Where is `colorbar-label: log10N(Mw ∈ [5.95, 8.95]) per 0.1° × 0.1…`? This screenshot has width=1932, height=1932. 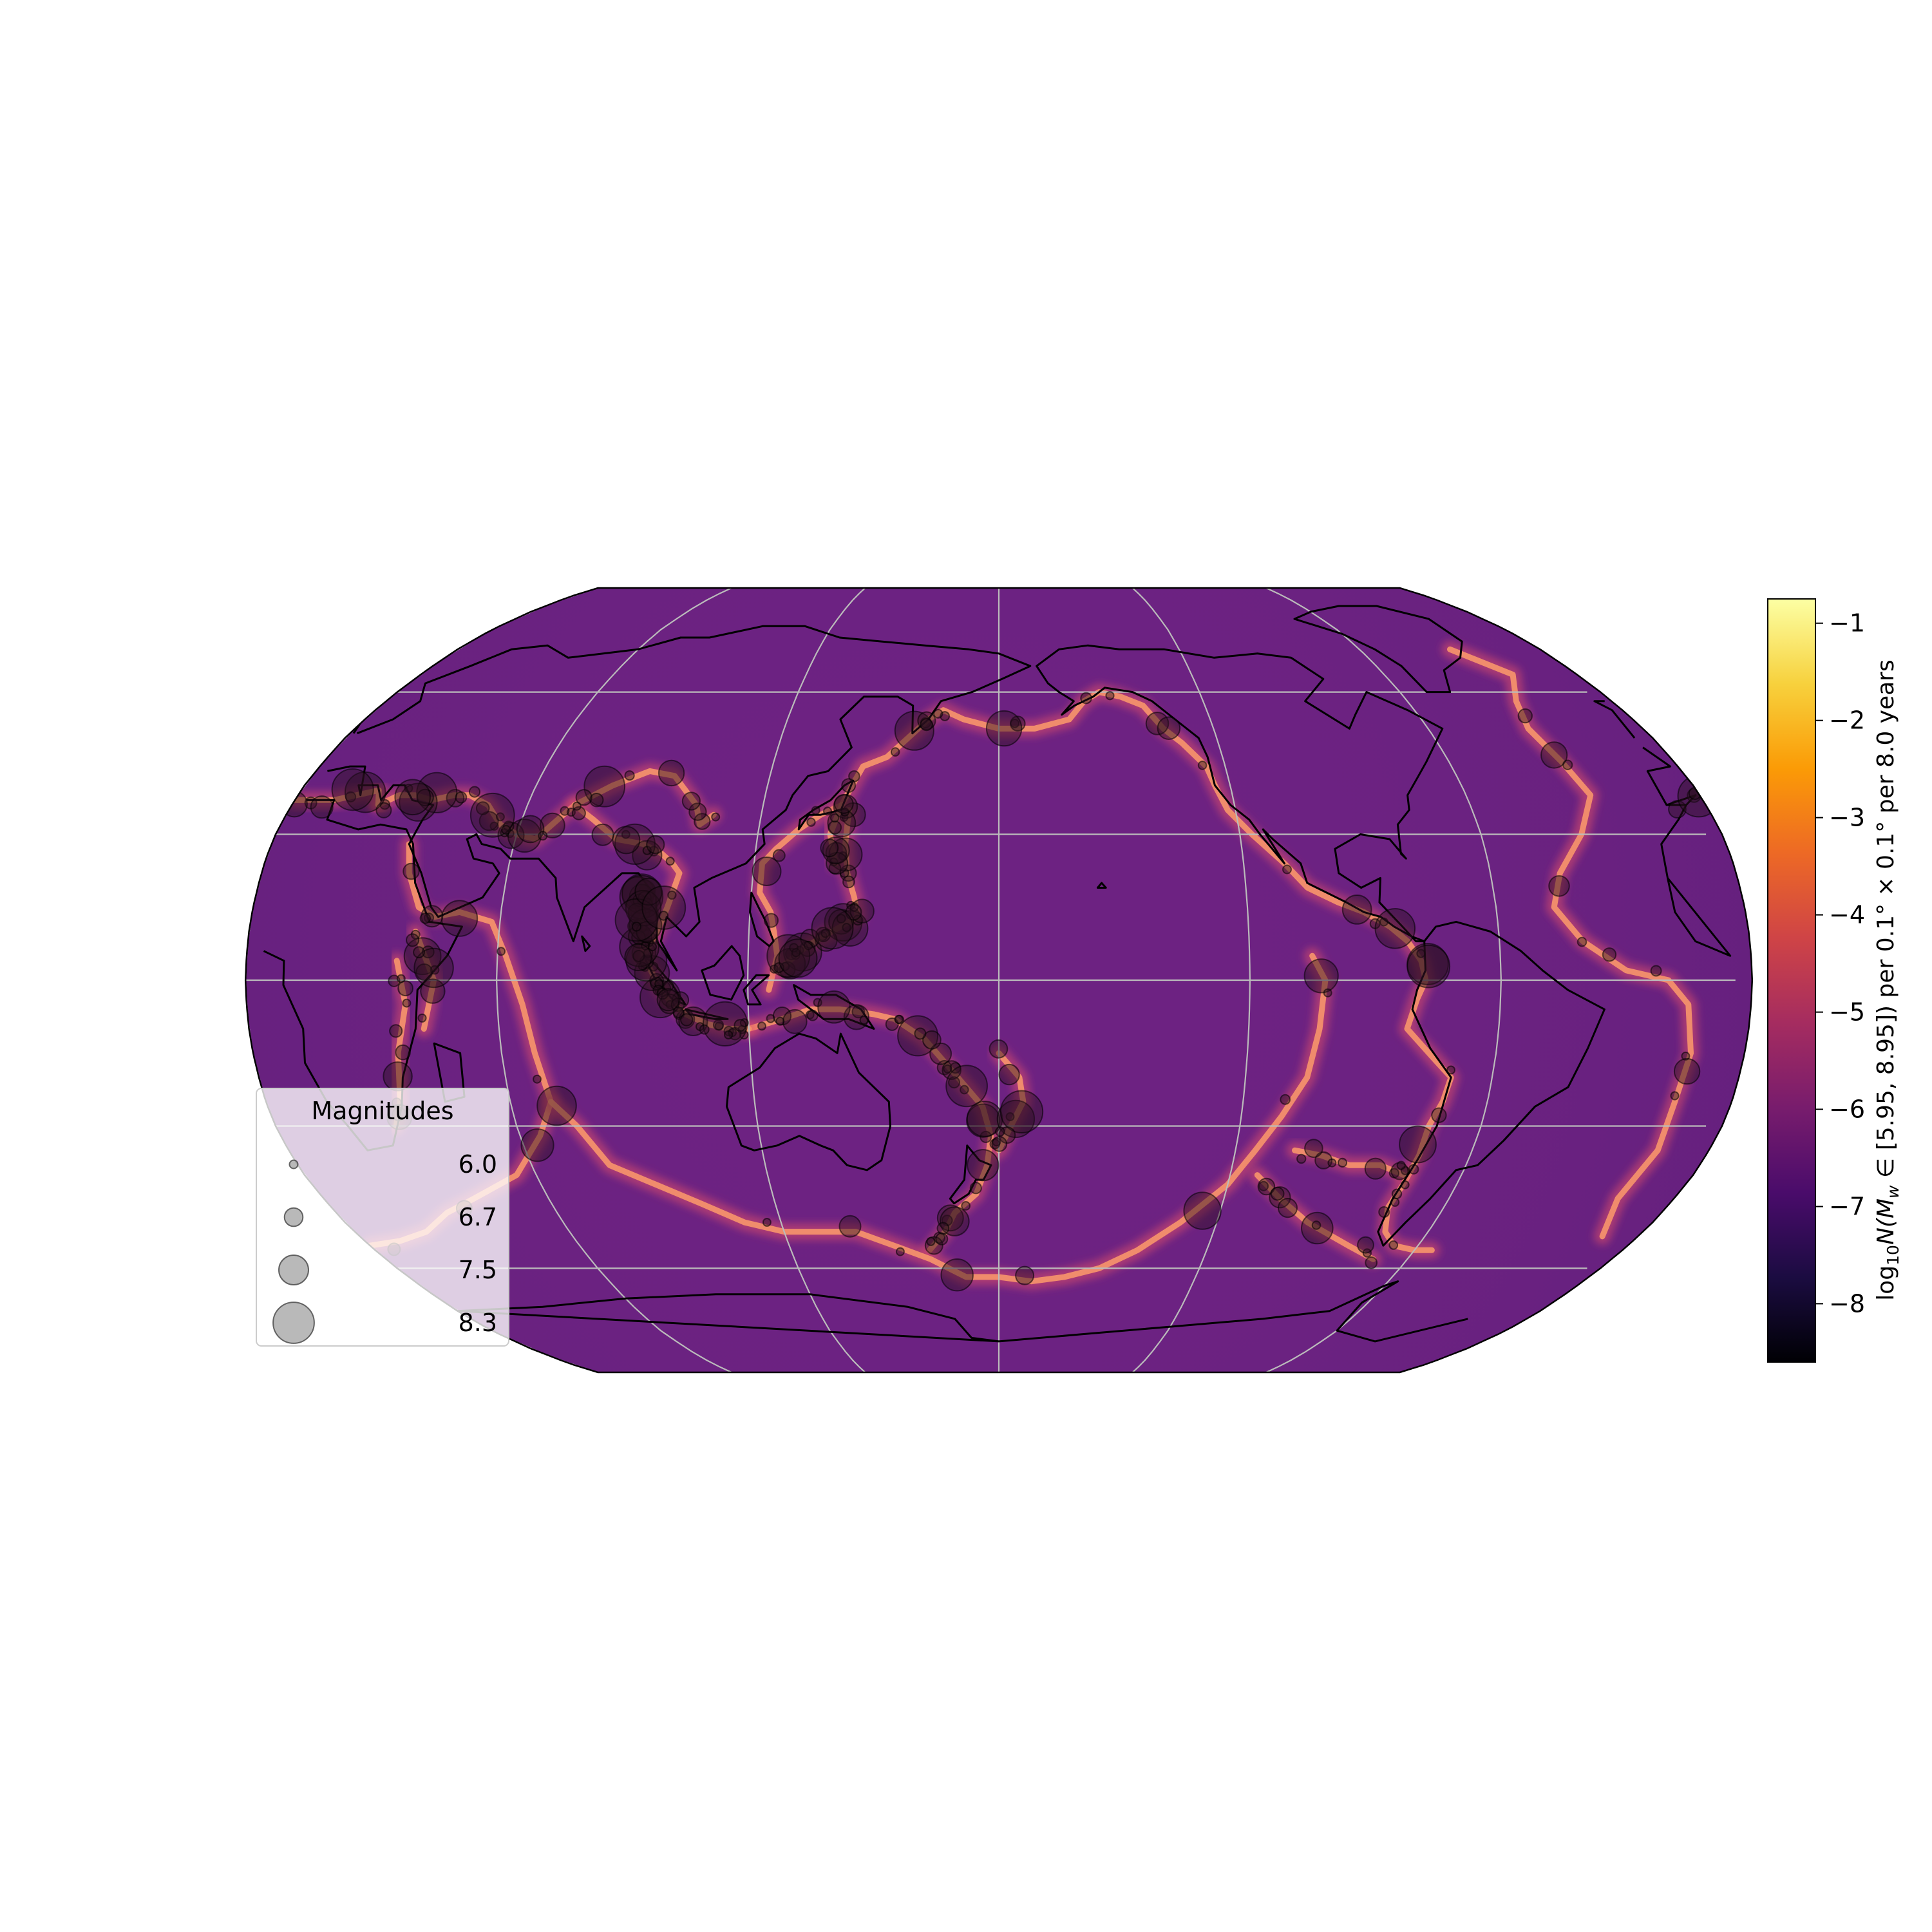
colorbar-label: log10N(Mw ∈ [5.95, 8.95]) per 0.1° × 0.1… is located at coordinates (1888, 979).